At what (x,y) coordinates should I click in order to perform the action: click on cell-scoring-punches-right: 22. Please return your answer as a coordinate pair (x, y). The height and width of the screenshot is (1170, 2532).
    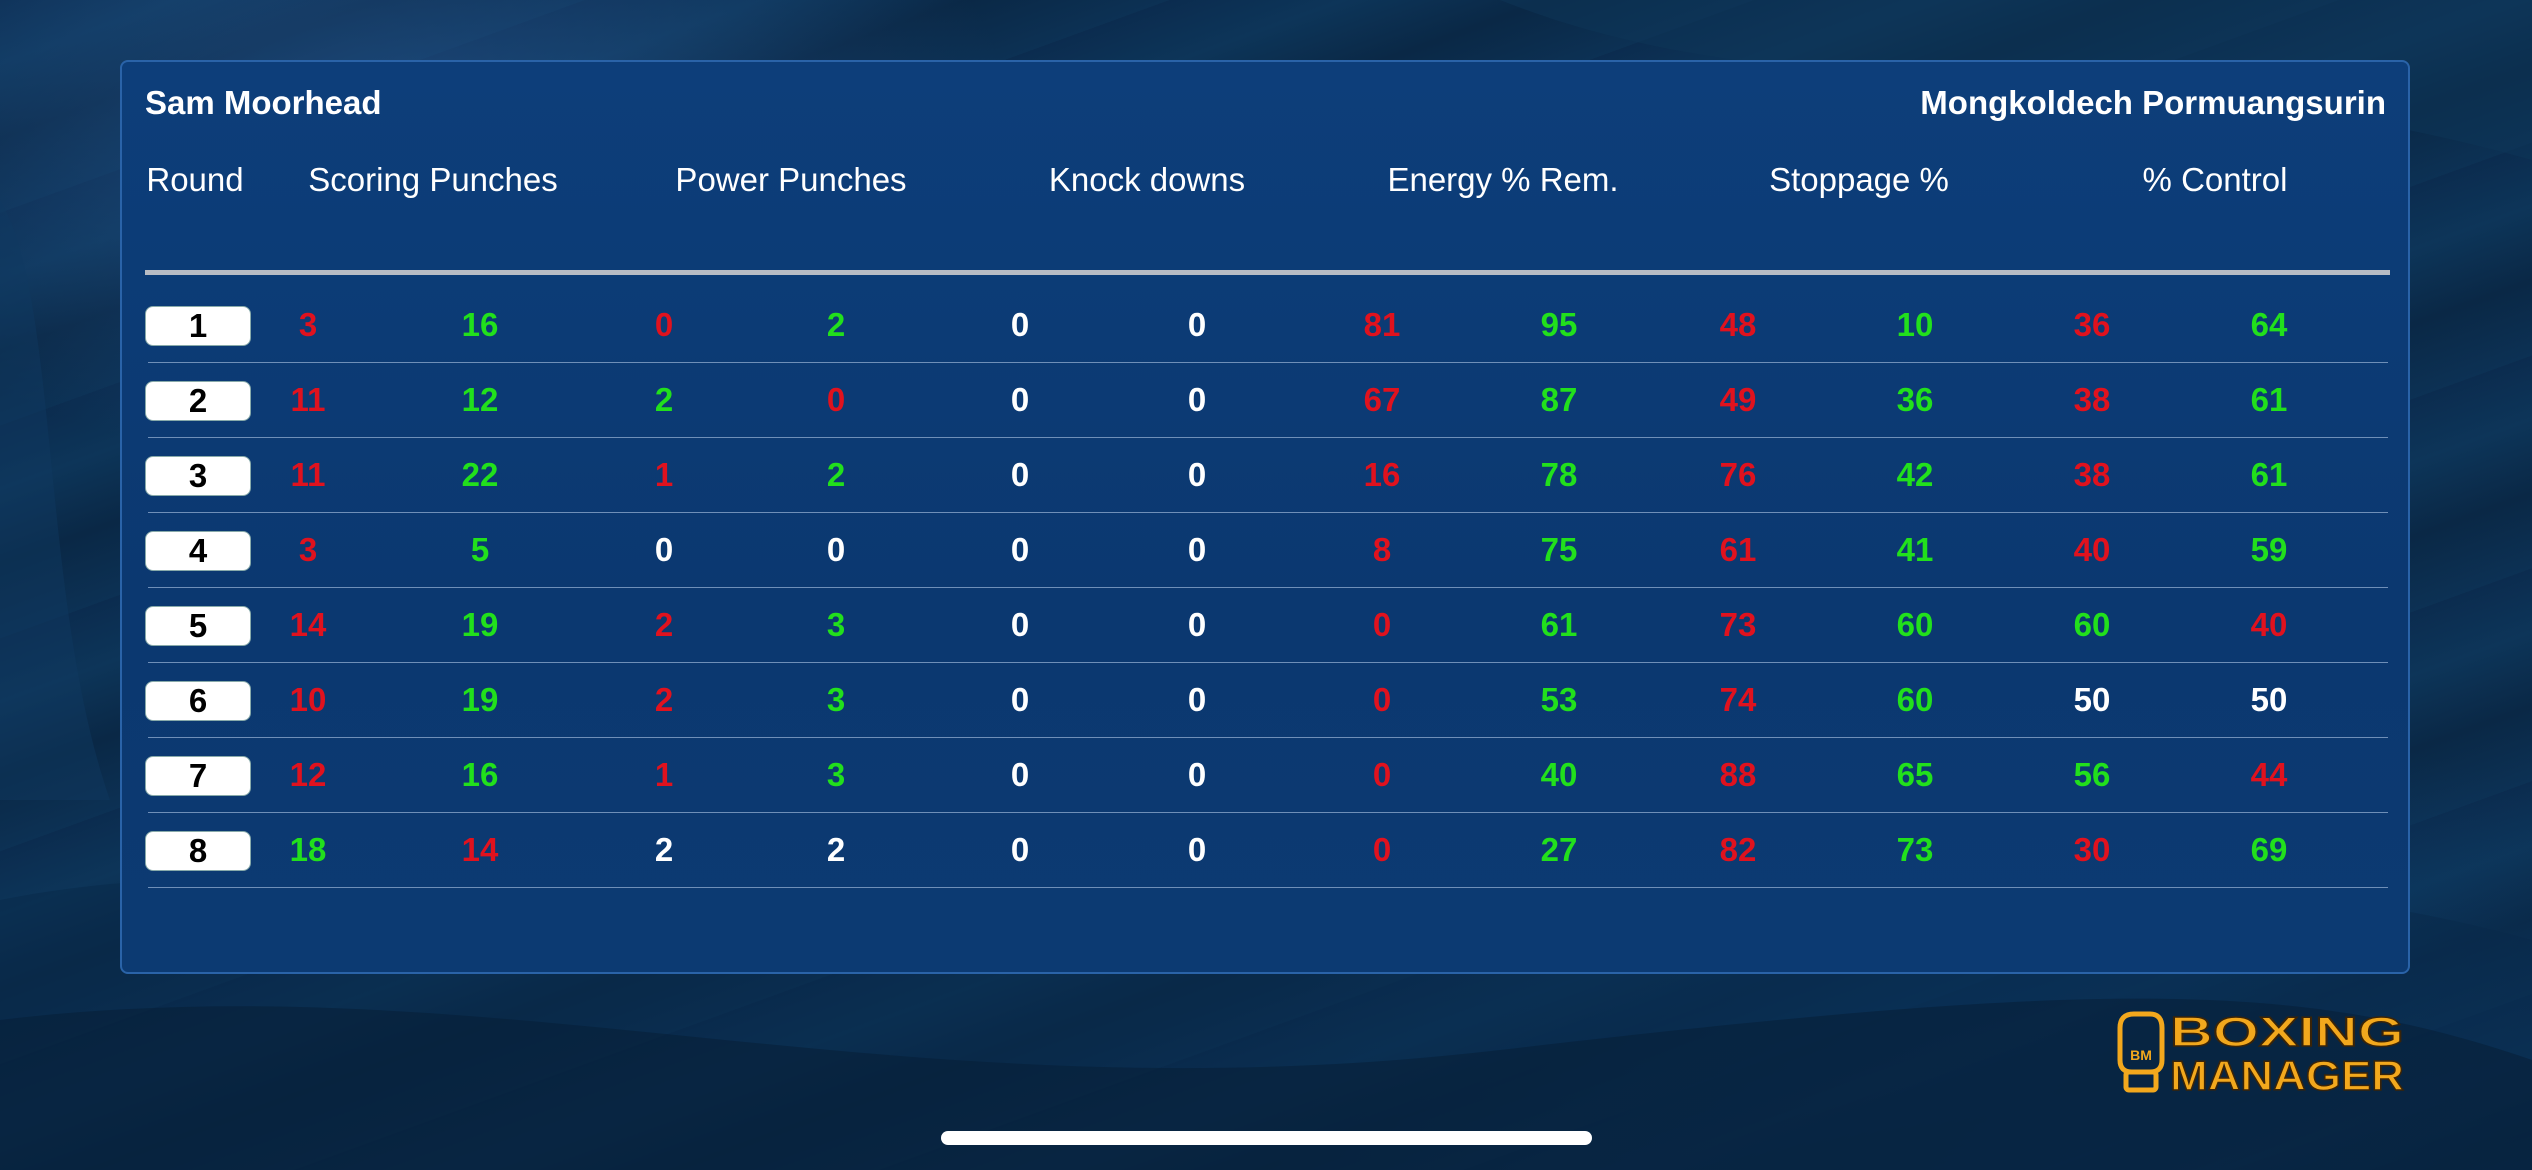
    Looking at the image, I should click on (480, 474).